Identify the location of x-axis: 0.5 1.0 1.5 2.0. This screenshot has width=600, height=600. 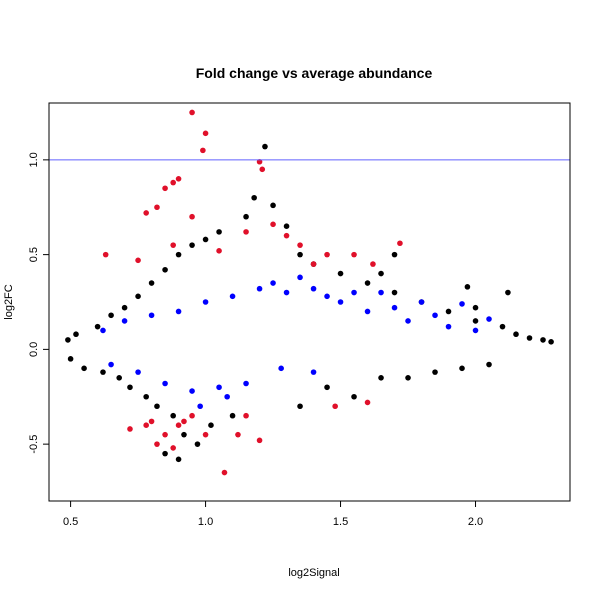
(273, 514).